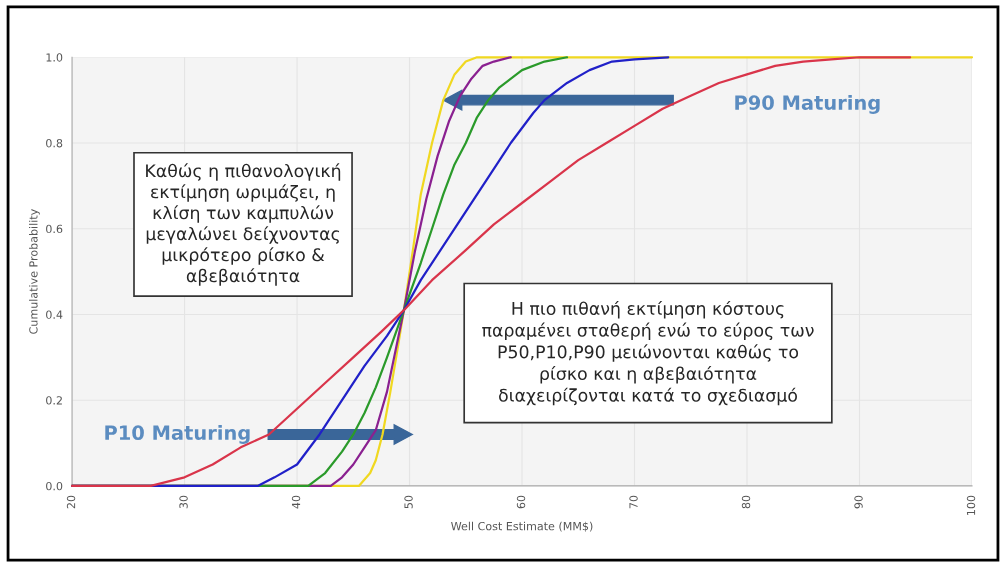  What do you see at coordinates (807, 104) in the screenshot?
I see `annotation: P90 Maturing` at bounding box center [807, 104].